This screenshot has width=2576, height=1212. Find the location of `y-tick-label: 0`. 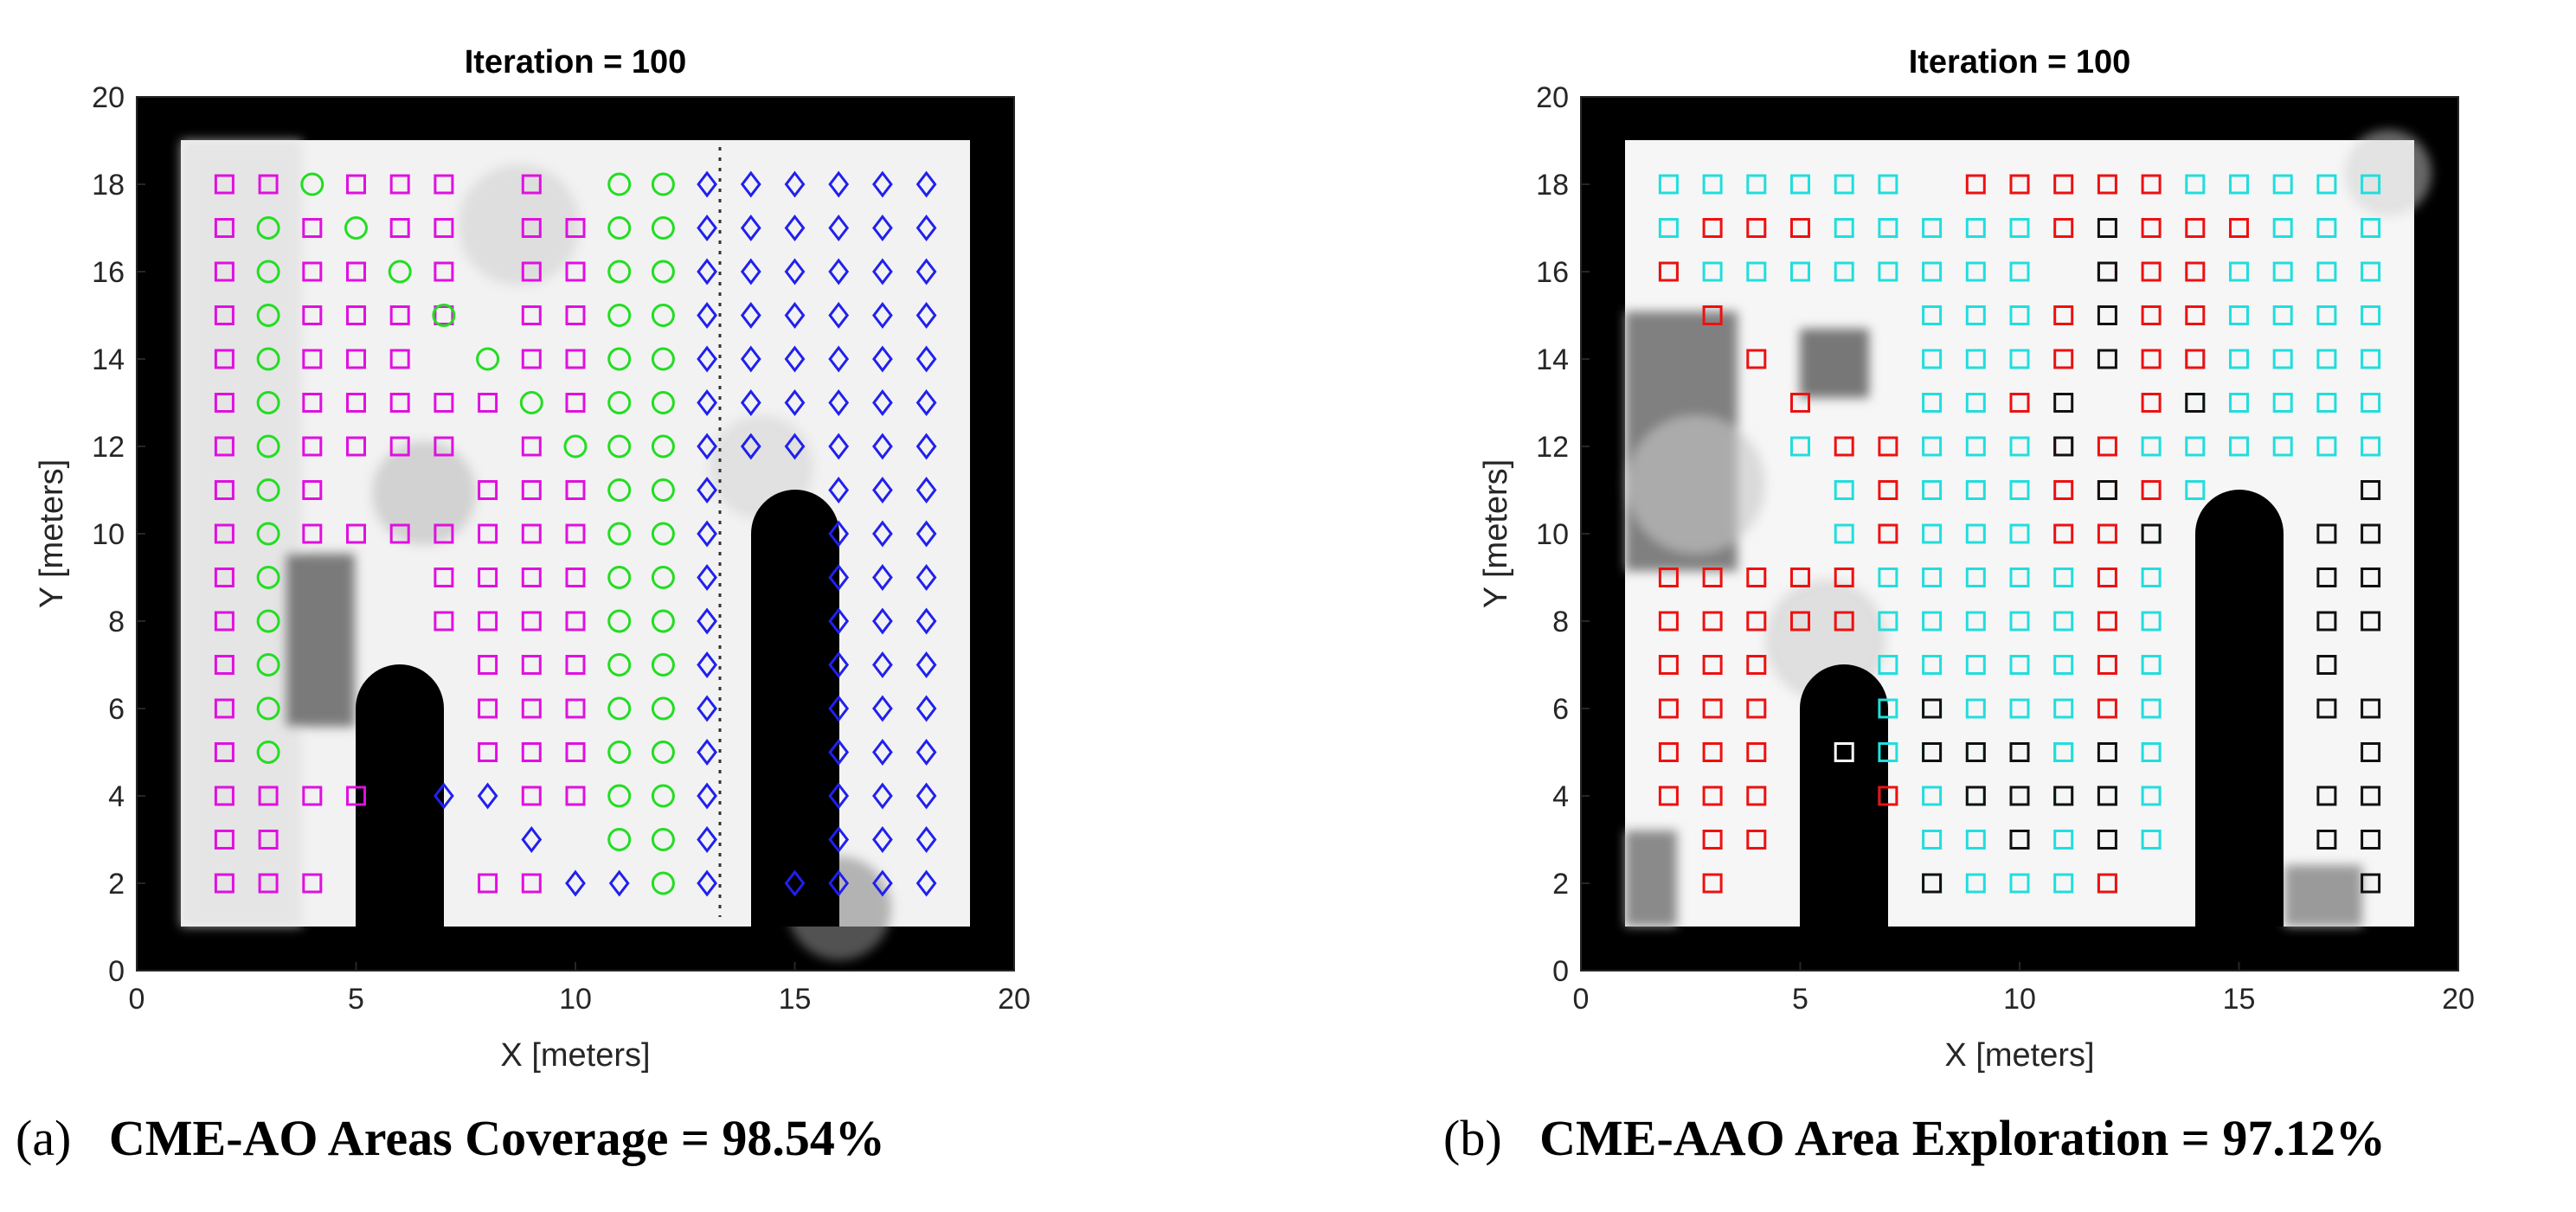

y-tick-label: 0 is located at coordinates (116, 971).